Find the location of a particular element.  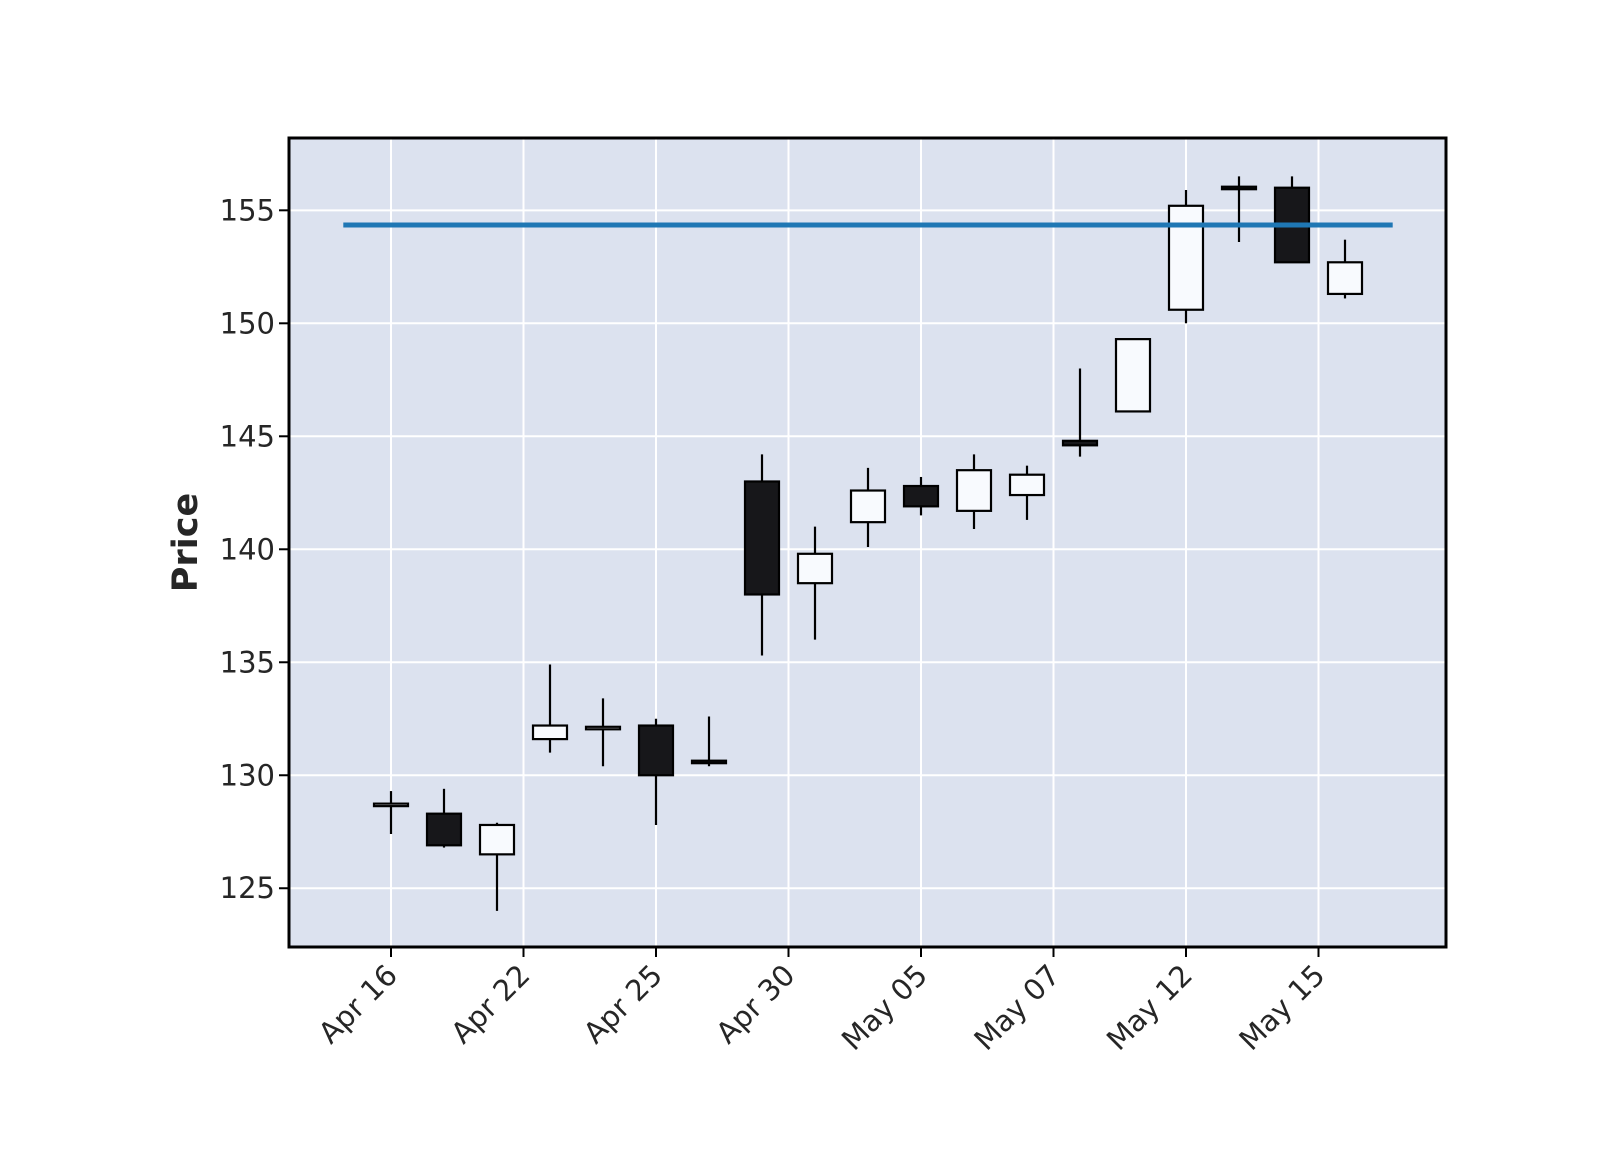

x-tick-label: May 05 is located at coordinates (884, 1007).